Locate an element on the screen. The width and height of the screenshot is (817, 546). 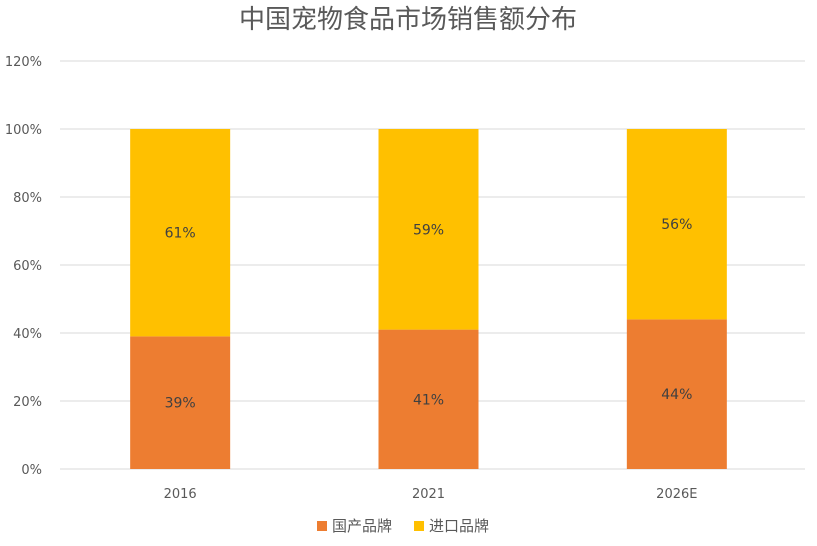
y-tick-label: 80% is located at coordinates (27, 198).